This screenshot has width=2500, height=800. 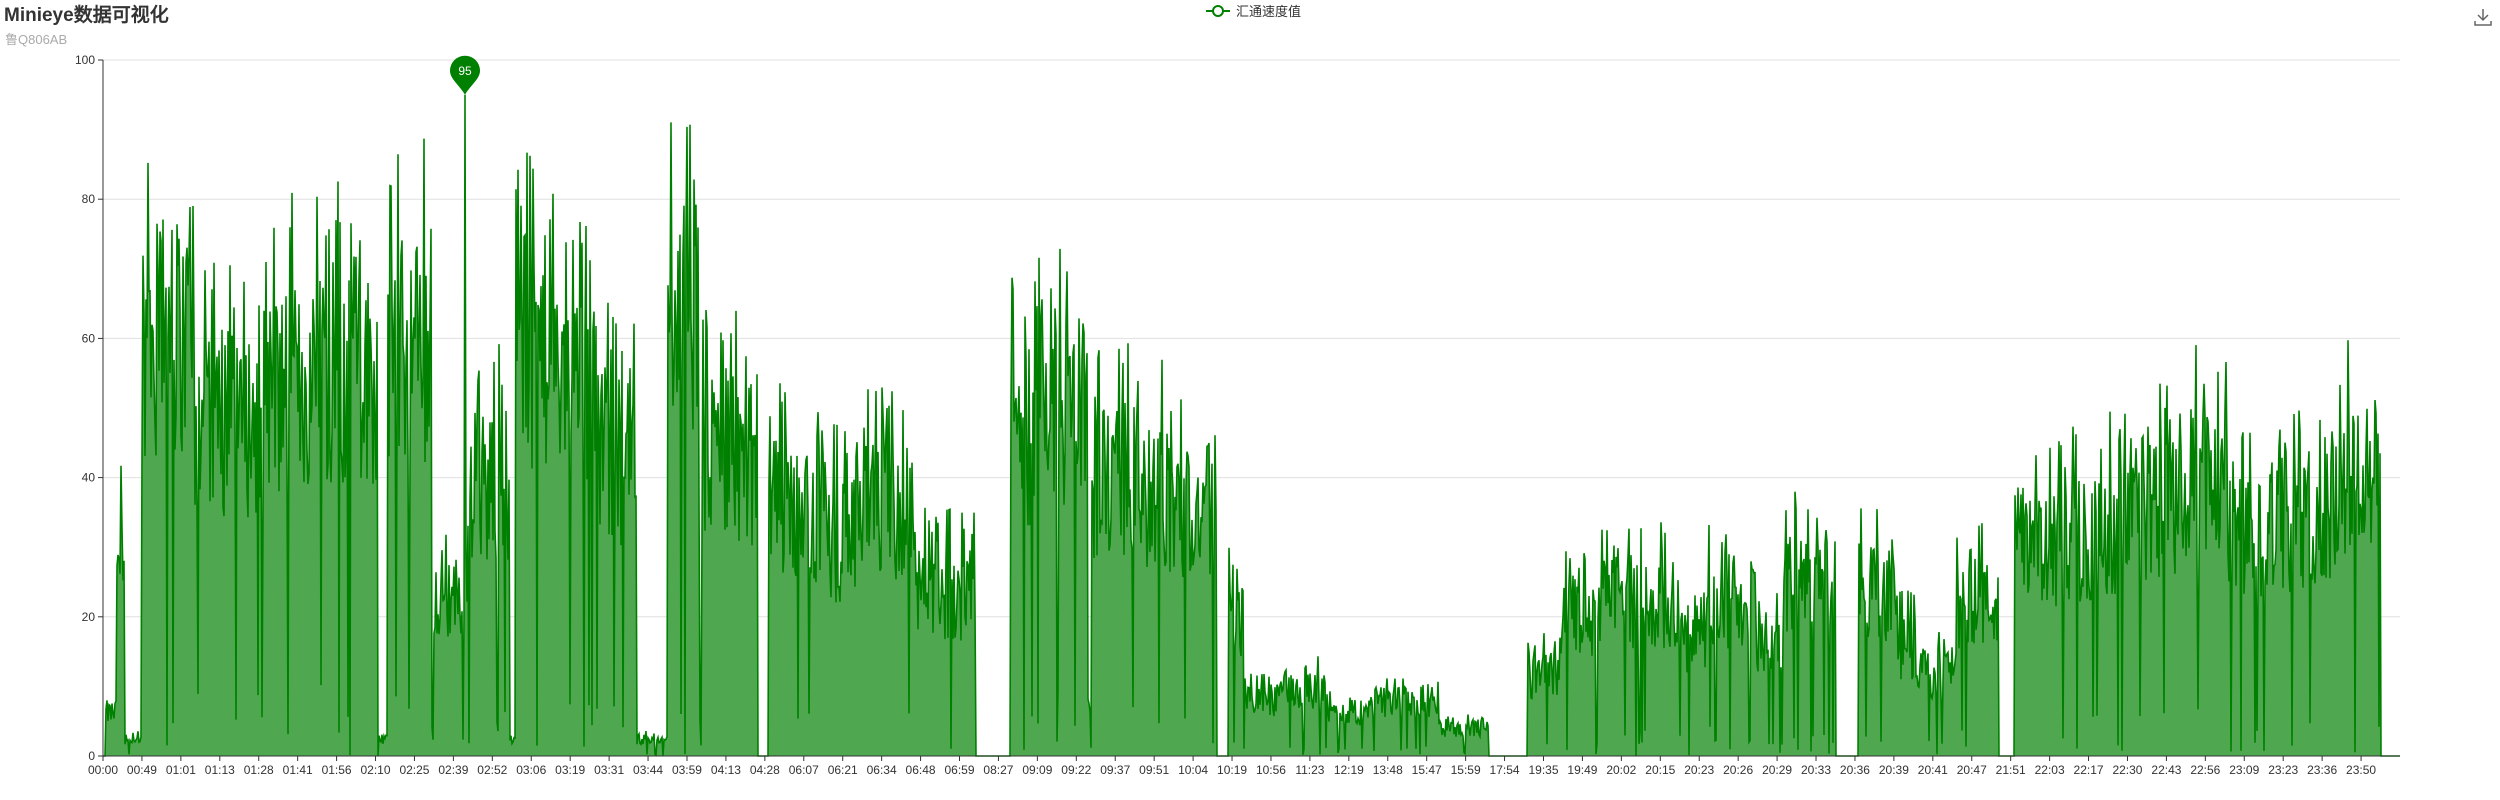 I want to click on x-tick-label: 15:47, so click(x=1427, y=770).